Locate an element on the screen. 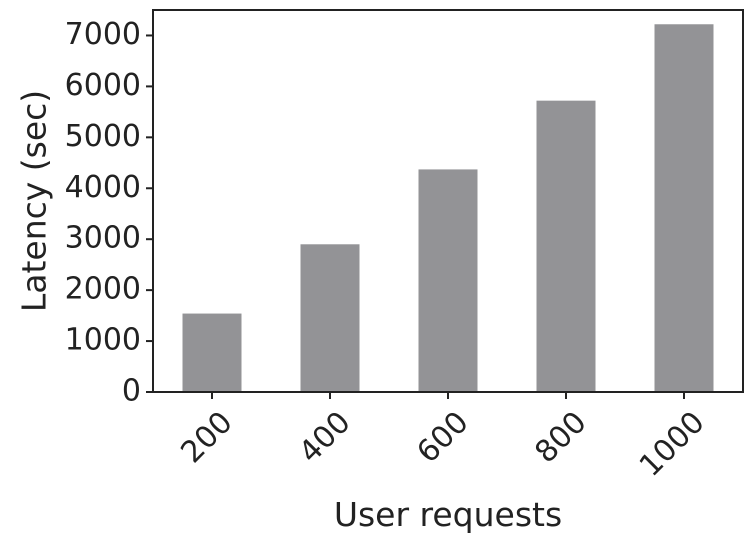 Image resolution: width=747 pixels, height=557 pixels. x-tick-label-600: 600 is located at coordinates (442, 437).